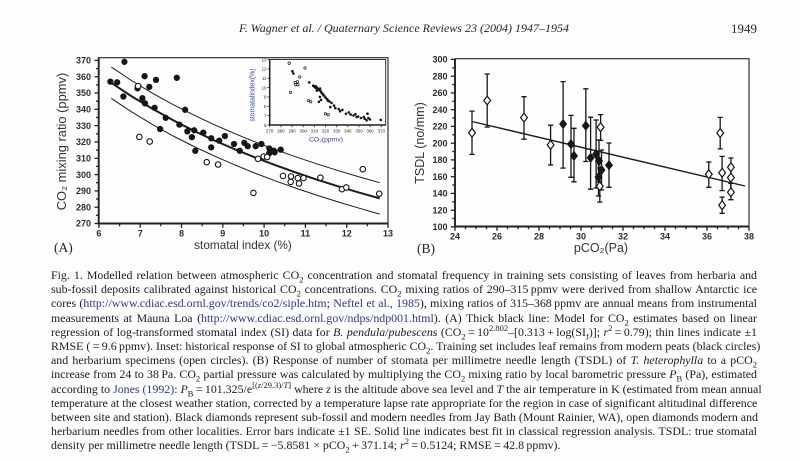  Describe the element at coordinates (455, 237) in the screenshot. I see `svg-text: 24` at that location.